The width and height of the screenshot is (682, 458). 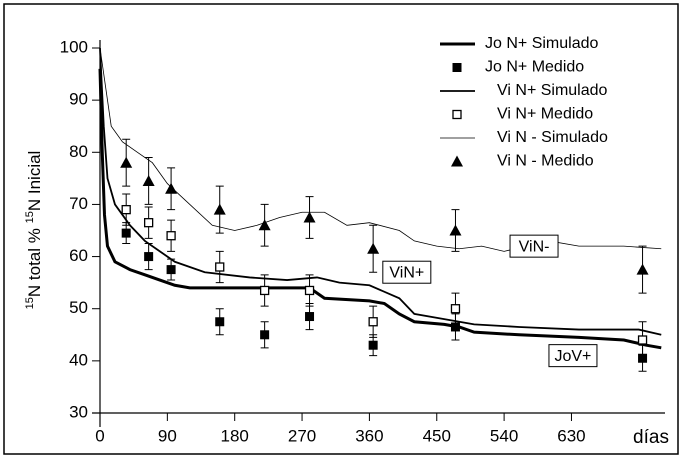 I want to click on y-tick-label: 70, so click(x=78, y=203).